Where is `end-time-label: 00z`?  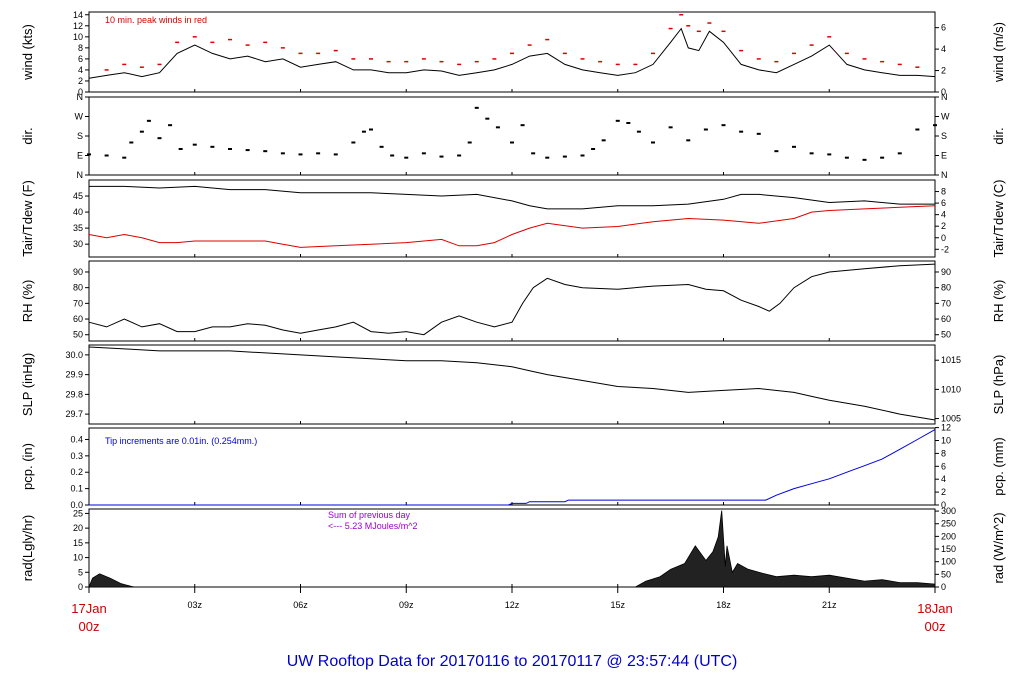
end-time-label: 00z is located at coordinates (935, 626).